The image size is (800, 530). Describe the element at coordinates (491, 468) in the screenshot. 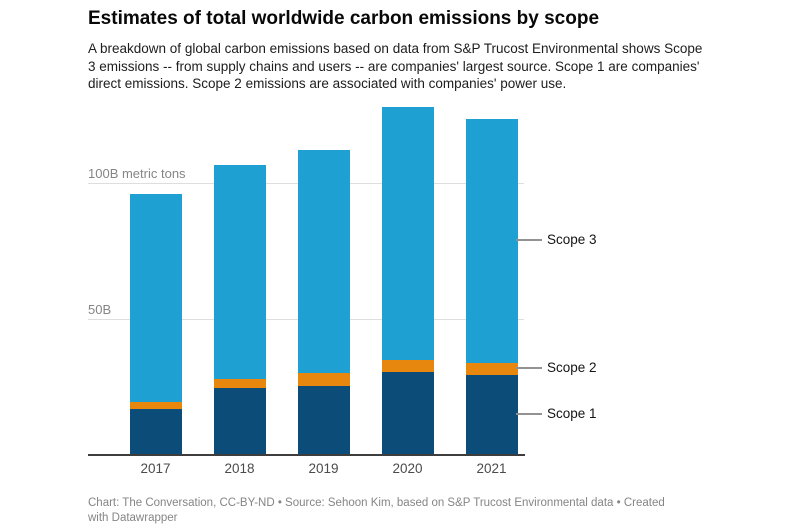

I see `x-axis-label-2021: 2021` at that location.